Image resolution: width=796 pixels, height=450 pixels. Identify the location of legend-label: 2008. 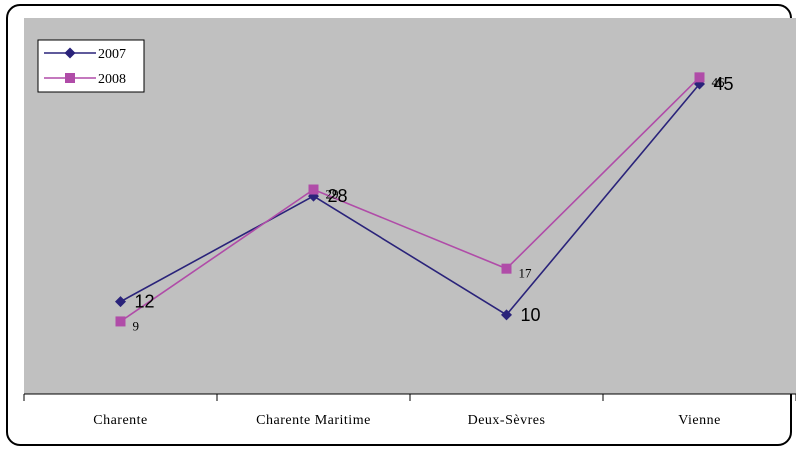
(112, 79).